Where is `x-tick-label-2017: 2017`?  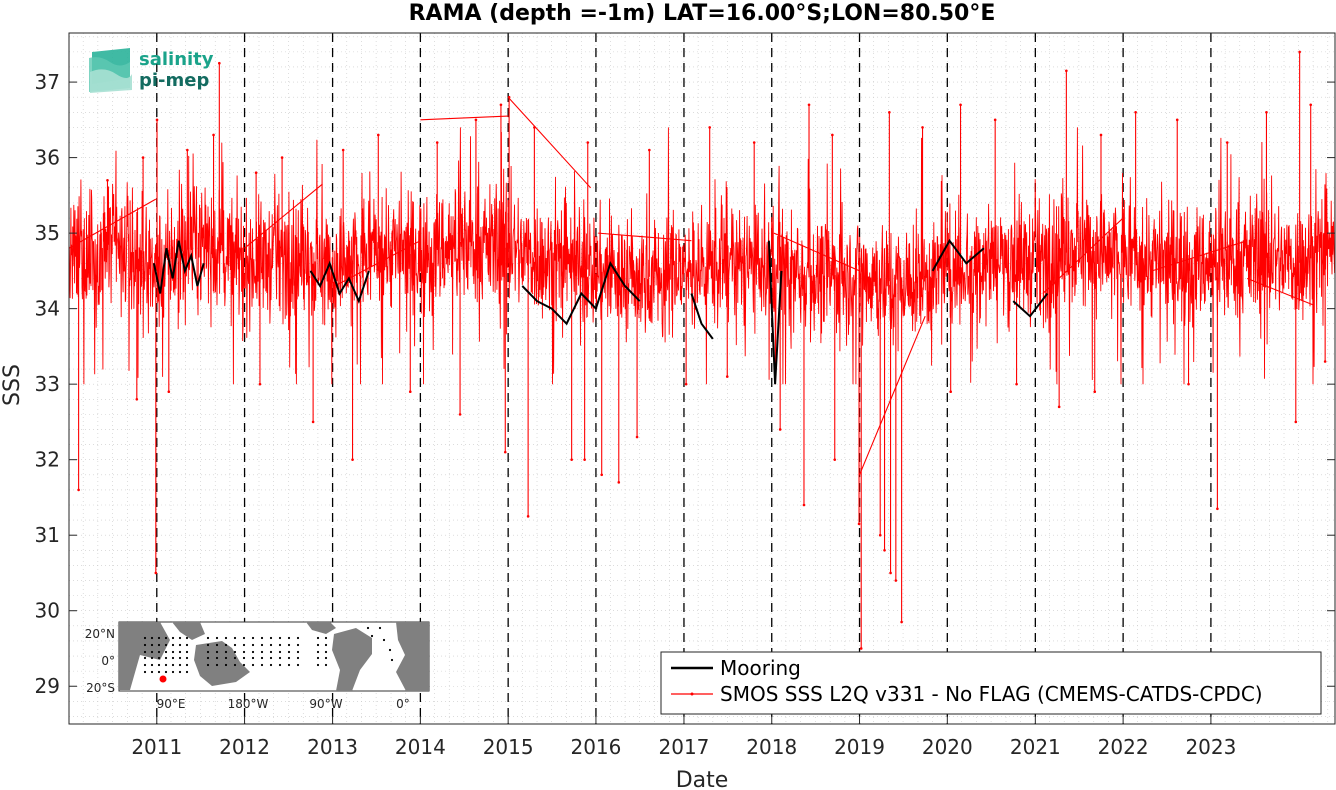
x-tick-label-2017: 2017 is located at coordinates (684, 747).